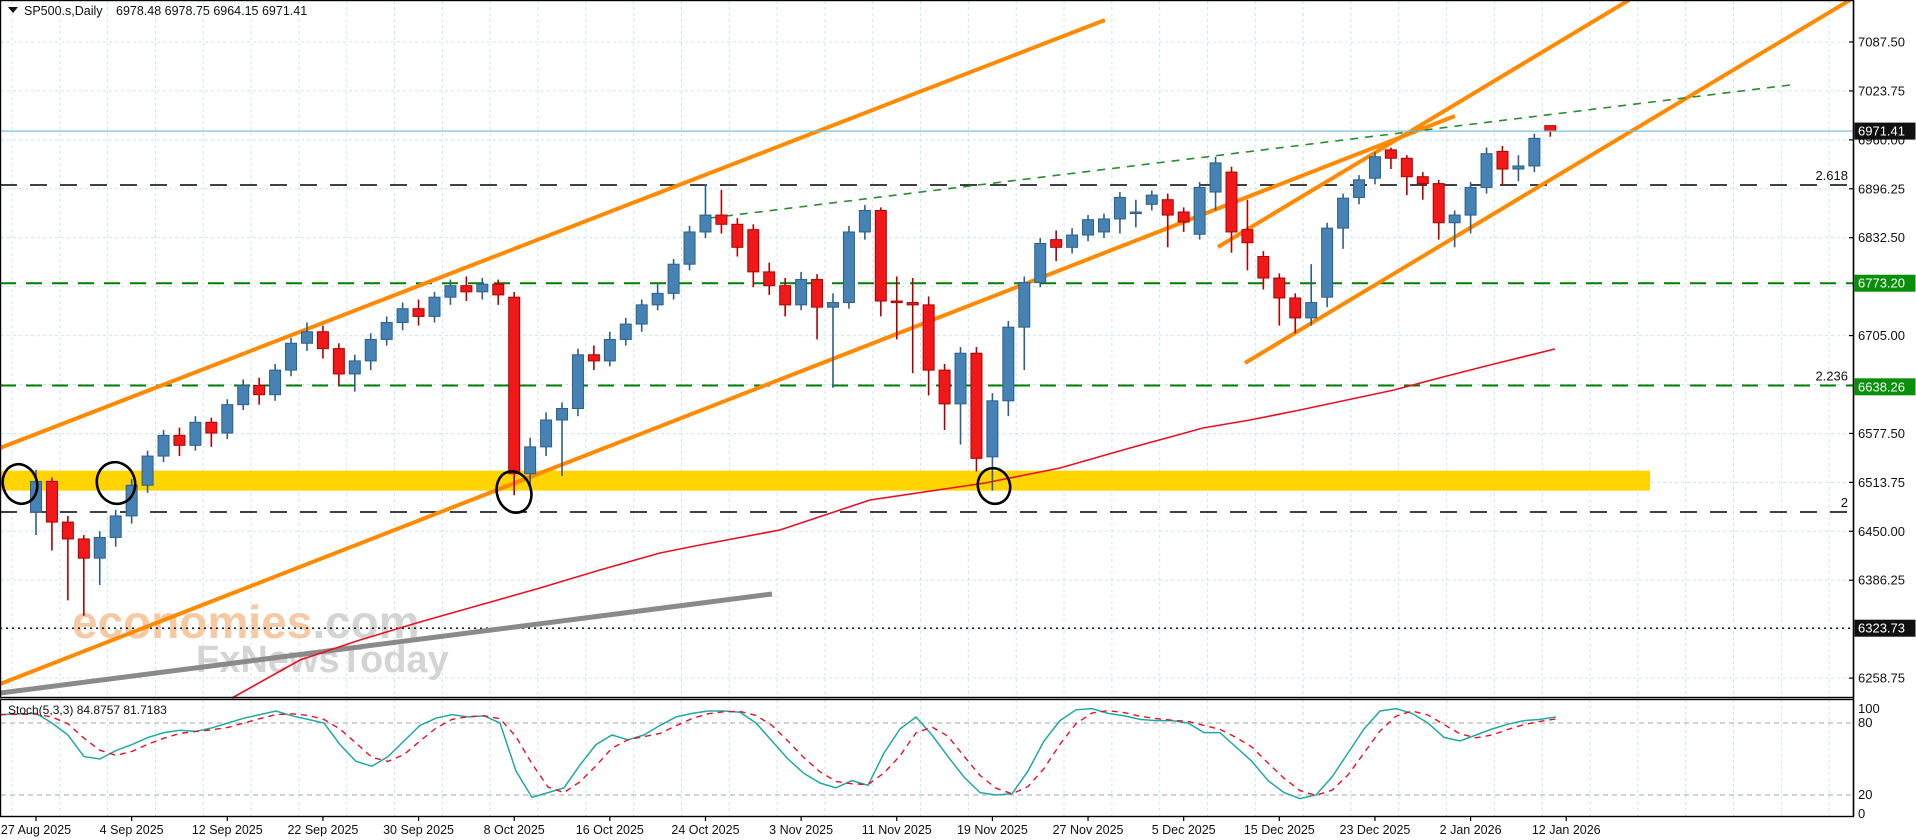 Image resolution: width=1916 pixels, height=840 pixels. I want to click on price-axis-label: 6832.50, so click(1881, 237).